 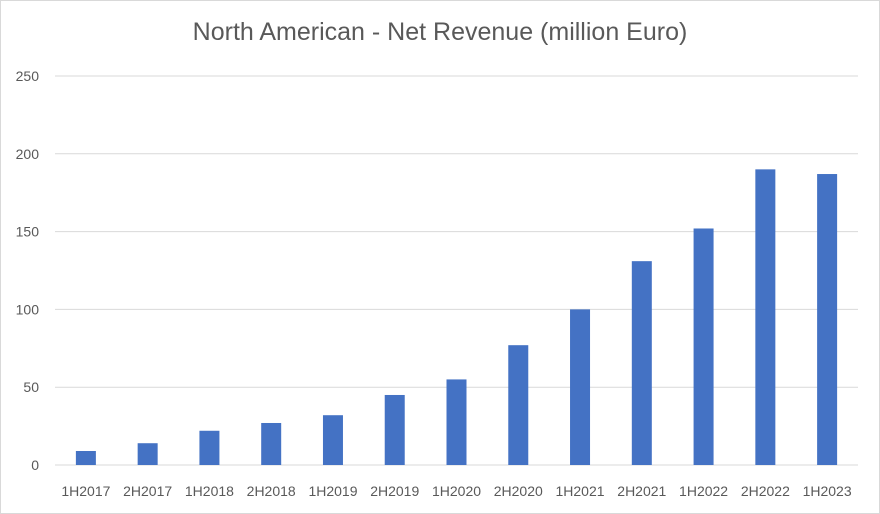 I want to click on x-tick-label: 1H2017, so click(x=85, y=491).